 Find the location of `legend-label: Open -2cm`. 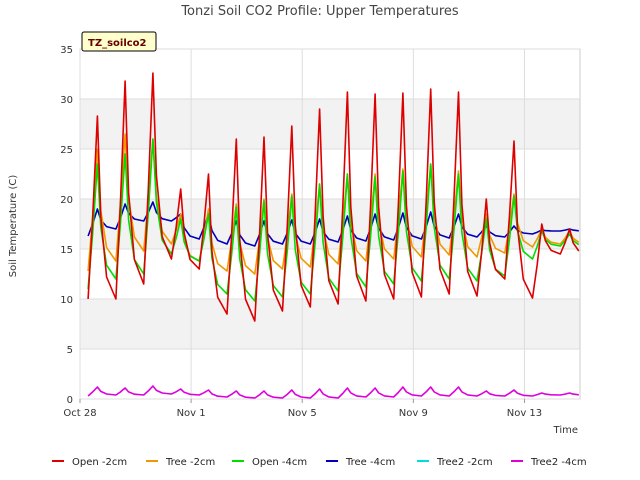

legend-label: Open -2cm is located at coordinates (99, 462).